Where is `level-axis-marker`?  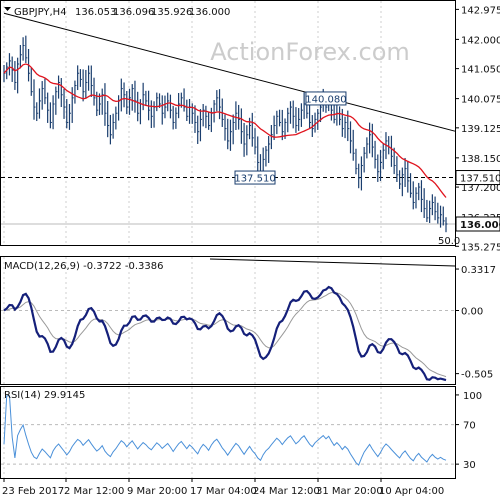
level-axis-marker is located at coordinates (477, 178).